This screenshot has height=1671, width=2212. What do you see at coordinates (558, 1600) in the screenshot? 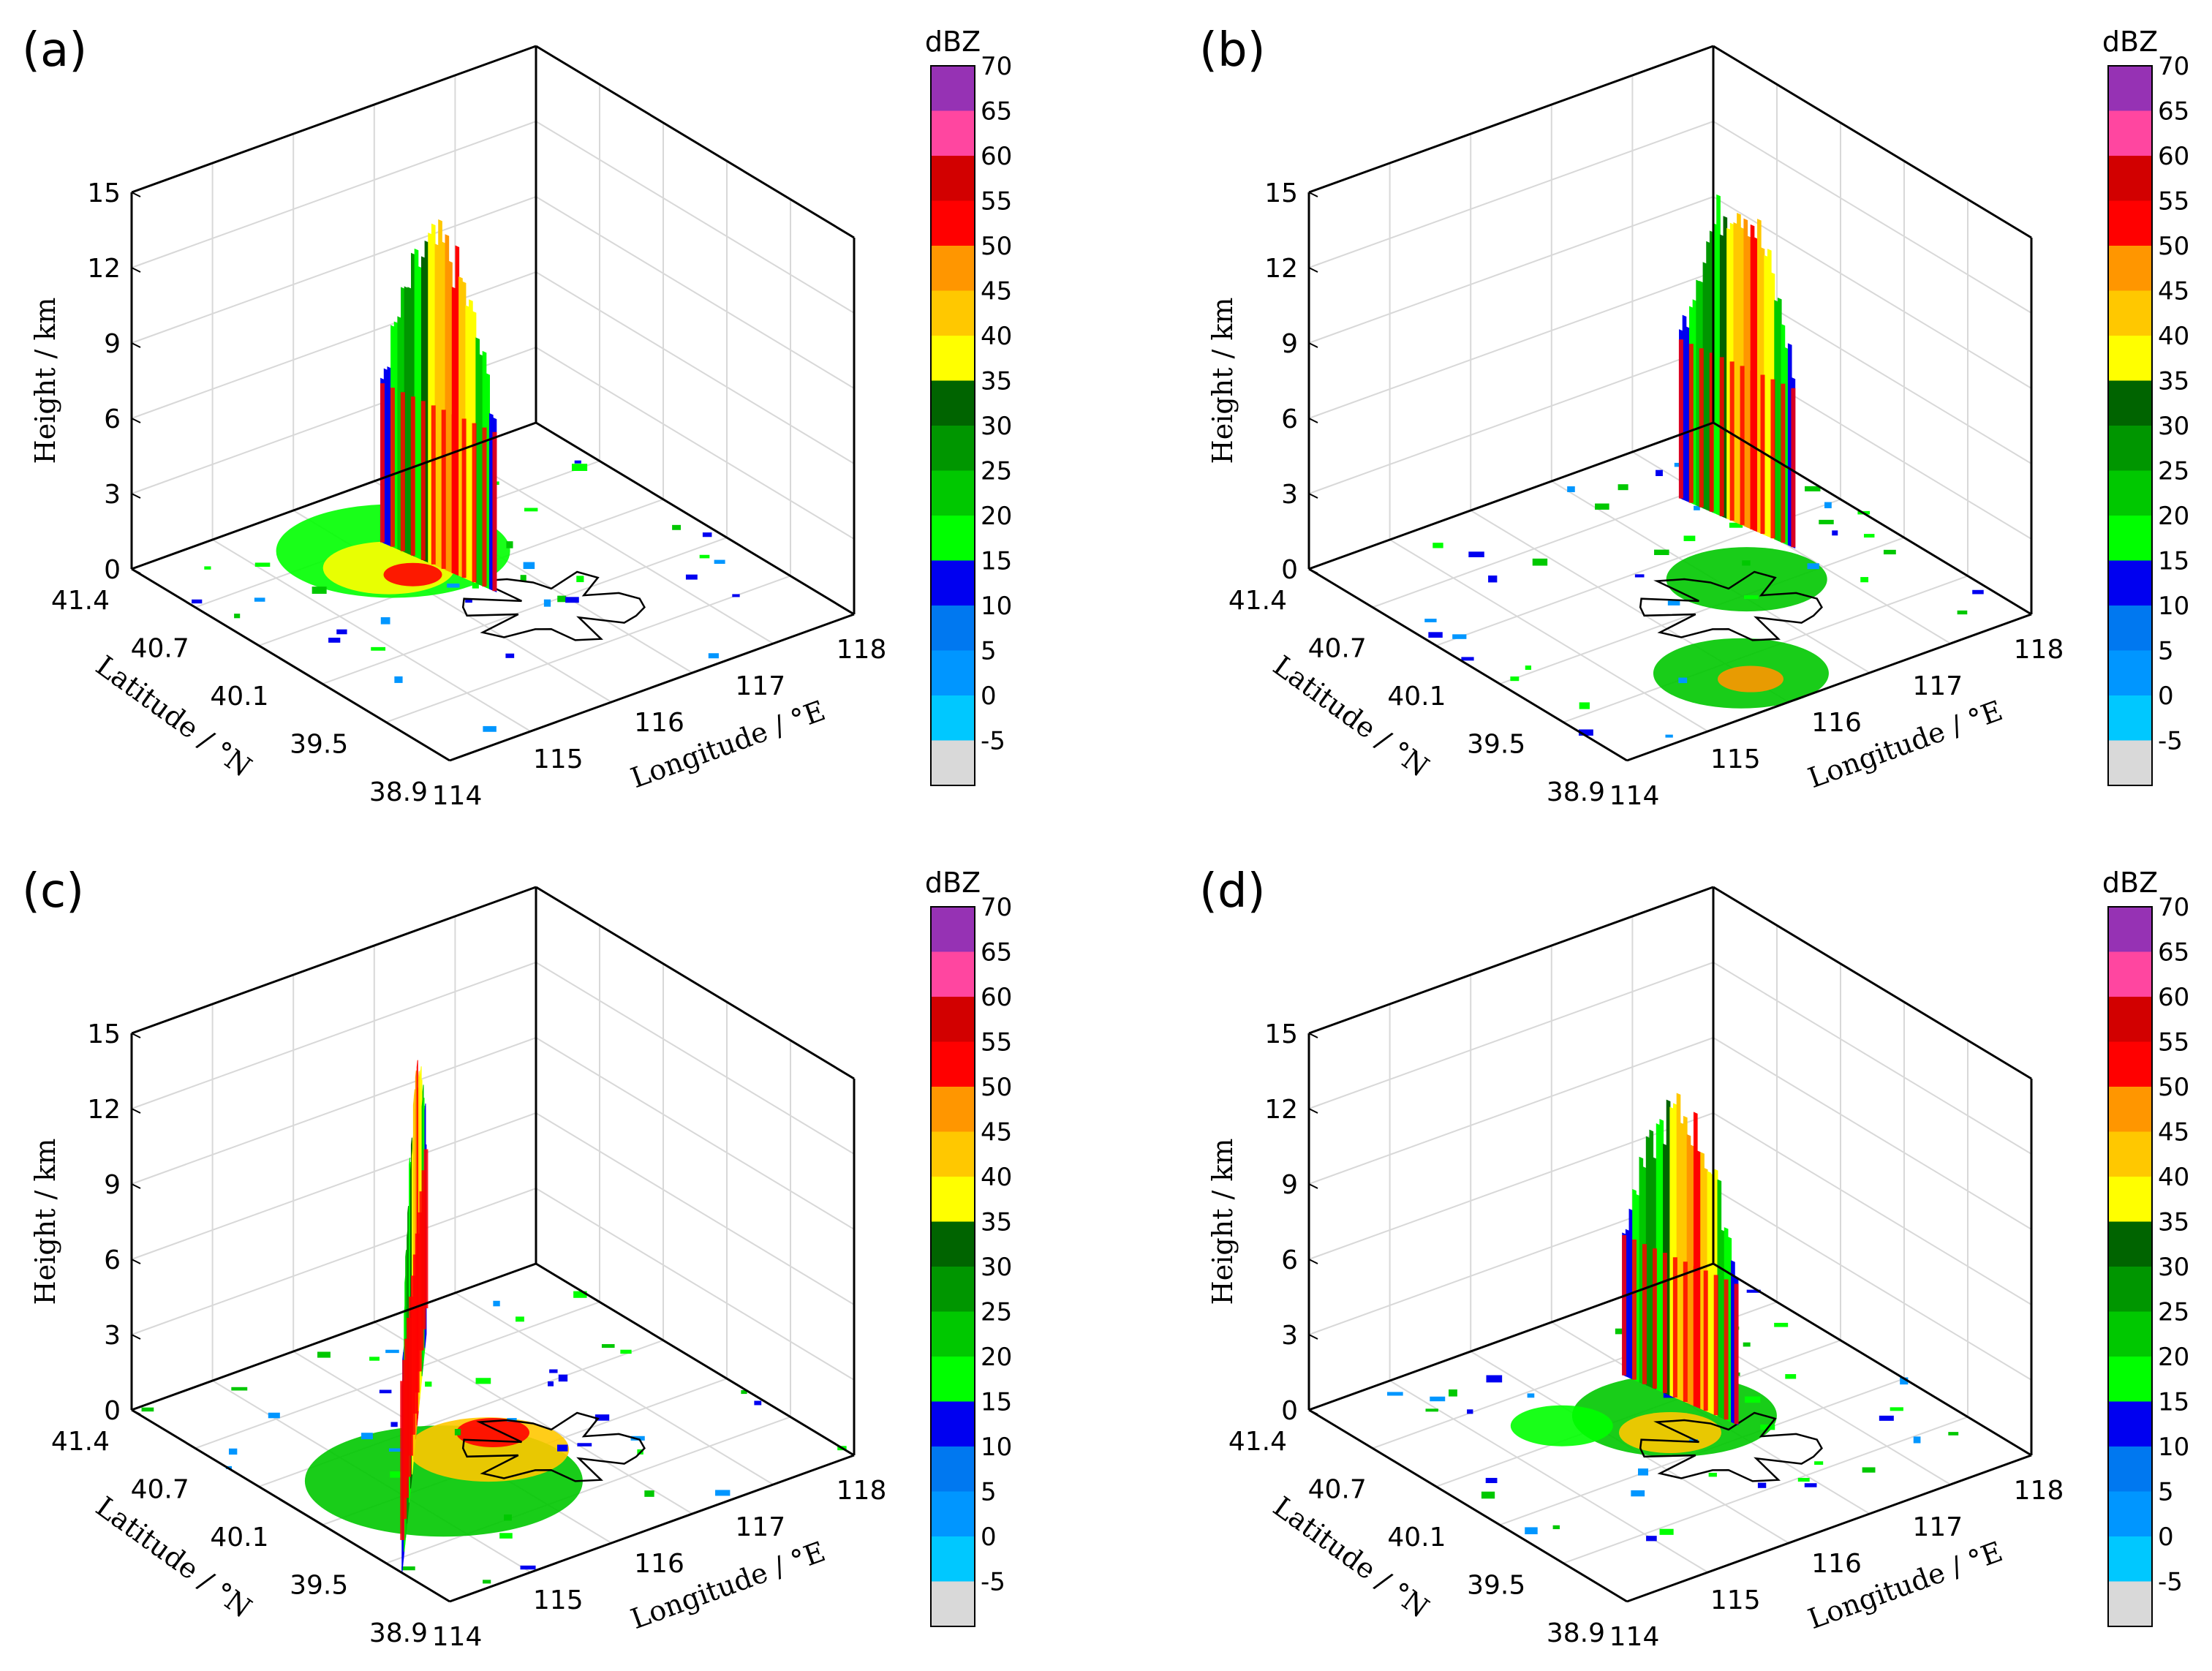
I see `x-tick-label: 115` at bounding box center [558, 1600].